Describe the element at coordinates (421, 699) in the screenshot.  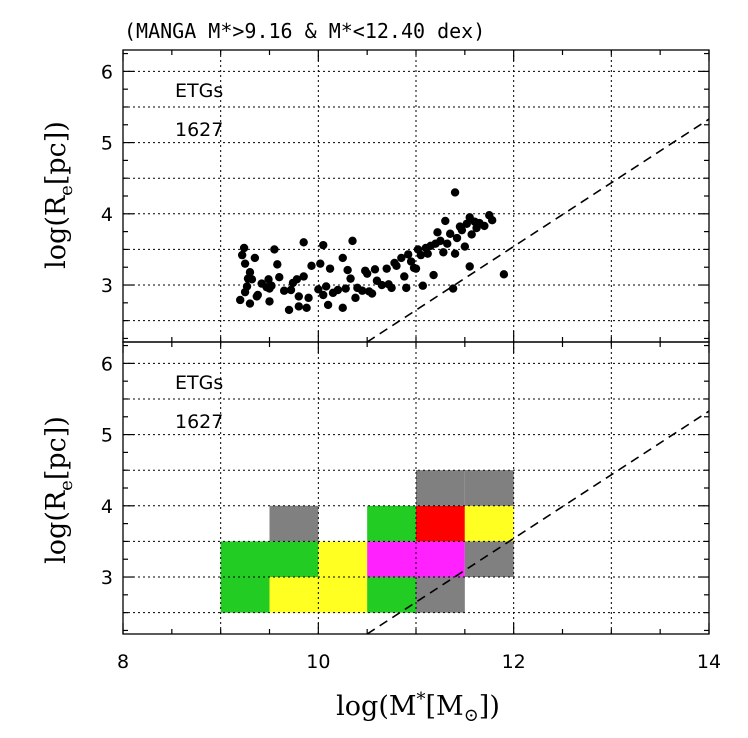
I see `x-axis-title-star: *` at that location.